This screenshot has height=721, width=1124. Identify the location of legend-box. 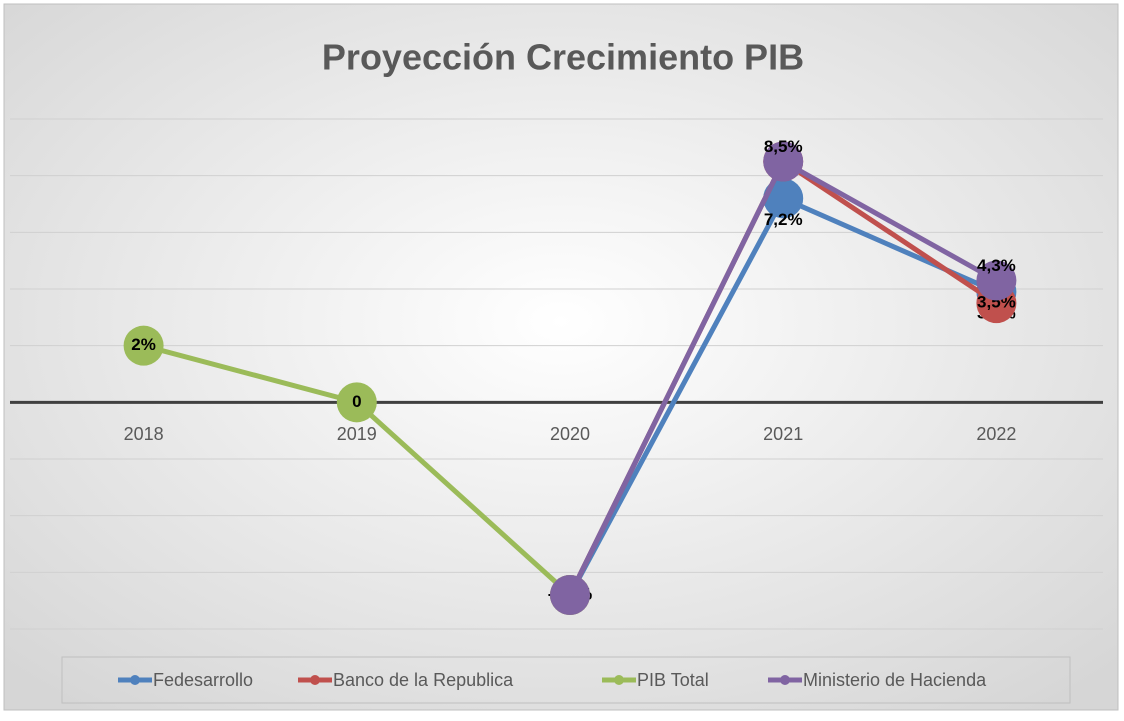
(566, 680).